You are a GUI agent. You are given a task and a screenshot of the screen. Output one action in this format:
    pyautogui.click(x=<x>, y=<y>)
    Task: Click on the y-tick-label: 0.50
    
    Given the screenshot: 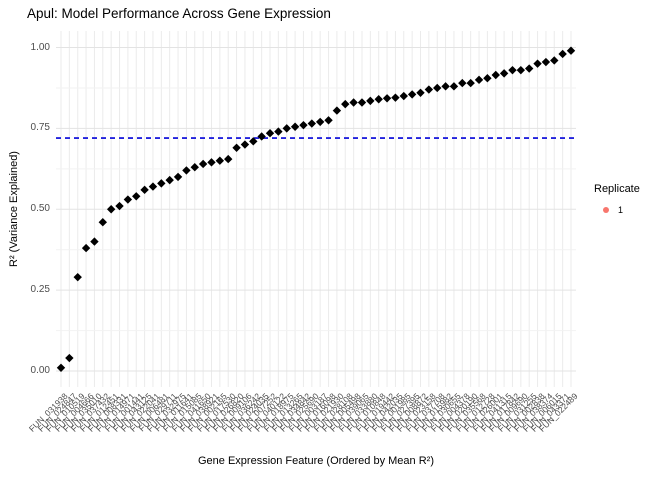 What is the action you would take?
    pyautogui.click(x=40, y=209)
    